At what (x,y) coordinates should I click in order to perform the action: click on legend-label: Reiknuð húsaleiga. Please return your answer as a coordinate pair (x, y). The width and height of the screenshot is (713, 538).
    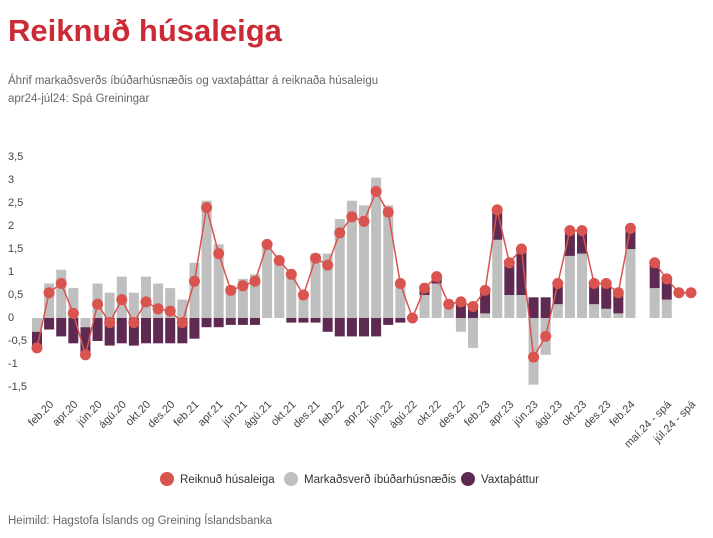
    Looking at the image, I should click on (227, 480).